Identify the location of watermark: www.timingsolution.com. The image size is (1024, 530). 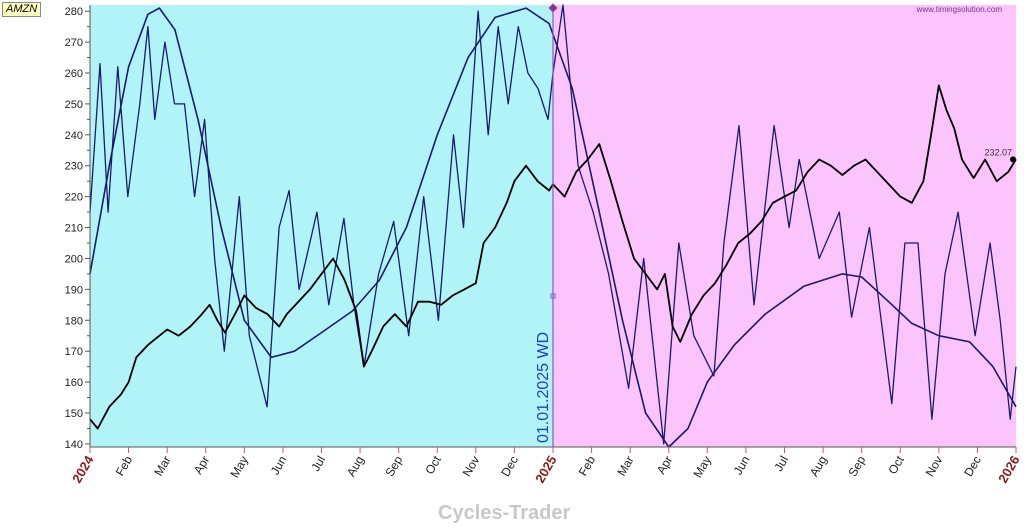
(959, 9).